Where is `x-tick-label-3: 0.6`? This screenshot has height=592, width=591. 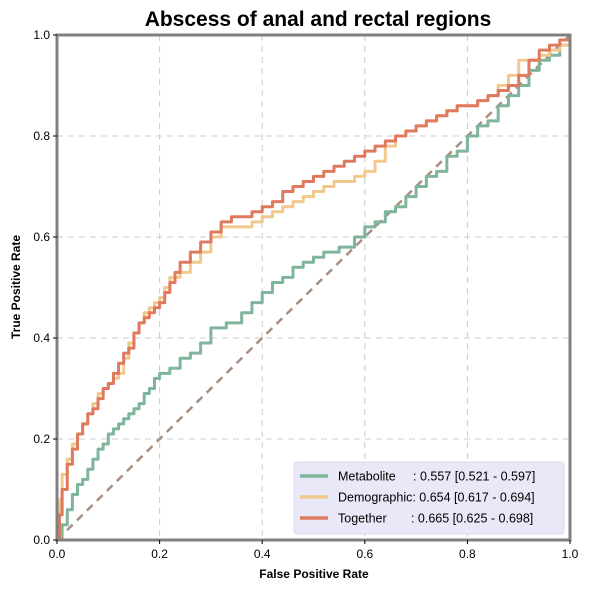 x-tick-label-3: 0.6 is located at coordinates (364, 554).